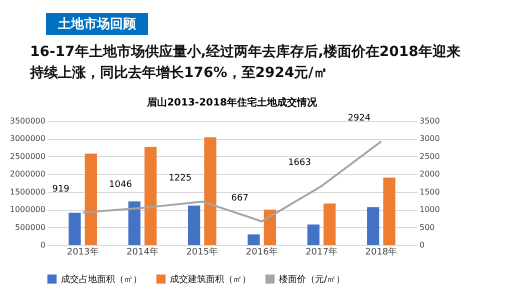  Describe the element at coordinates (61, 189) in the screenshot. I see `data-label: 919` at that location.